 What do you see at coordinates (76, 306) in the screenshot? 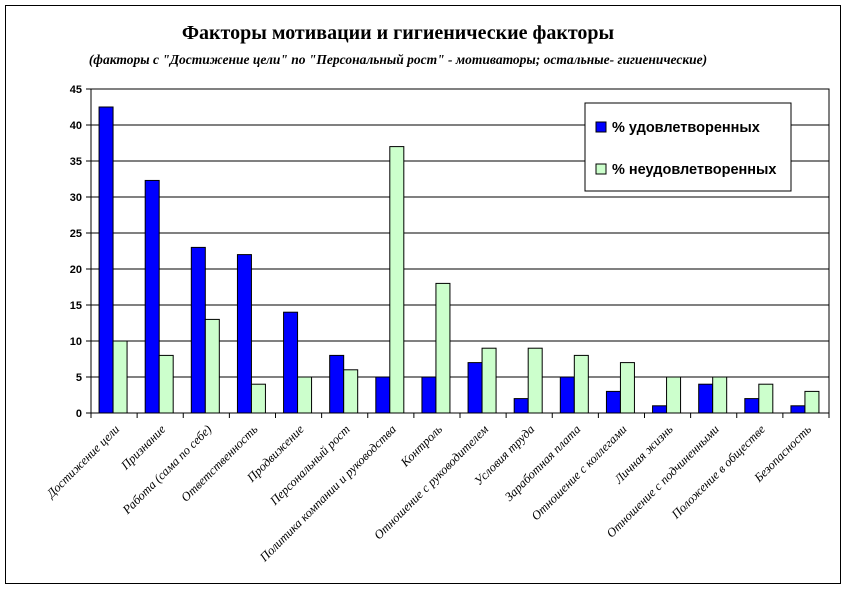
I see `y-tick-label: 15` at bounding box center [76, 306].